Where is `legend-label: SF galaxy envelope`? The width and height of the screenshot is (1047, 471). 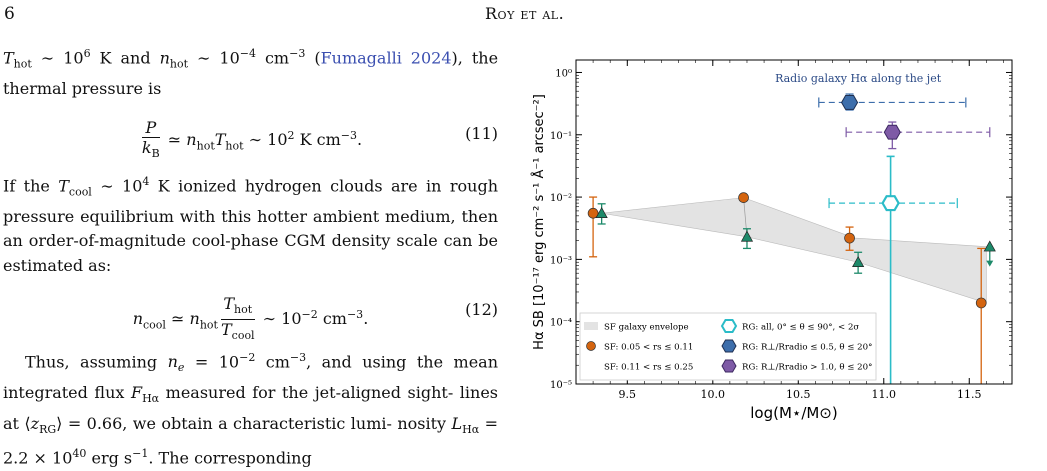
legend-label: SF galaxy envelope is located at coordinates (646, 328).